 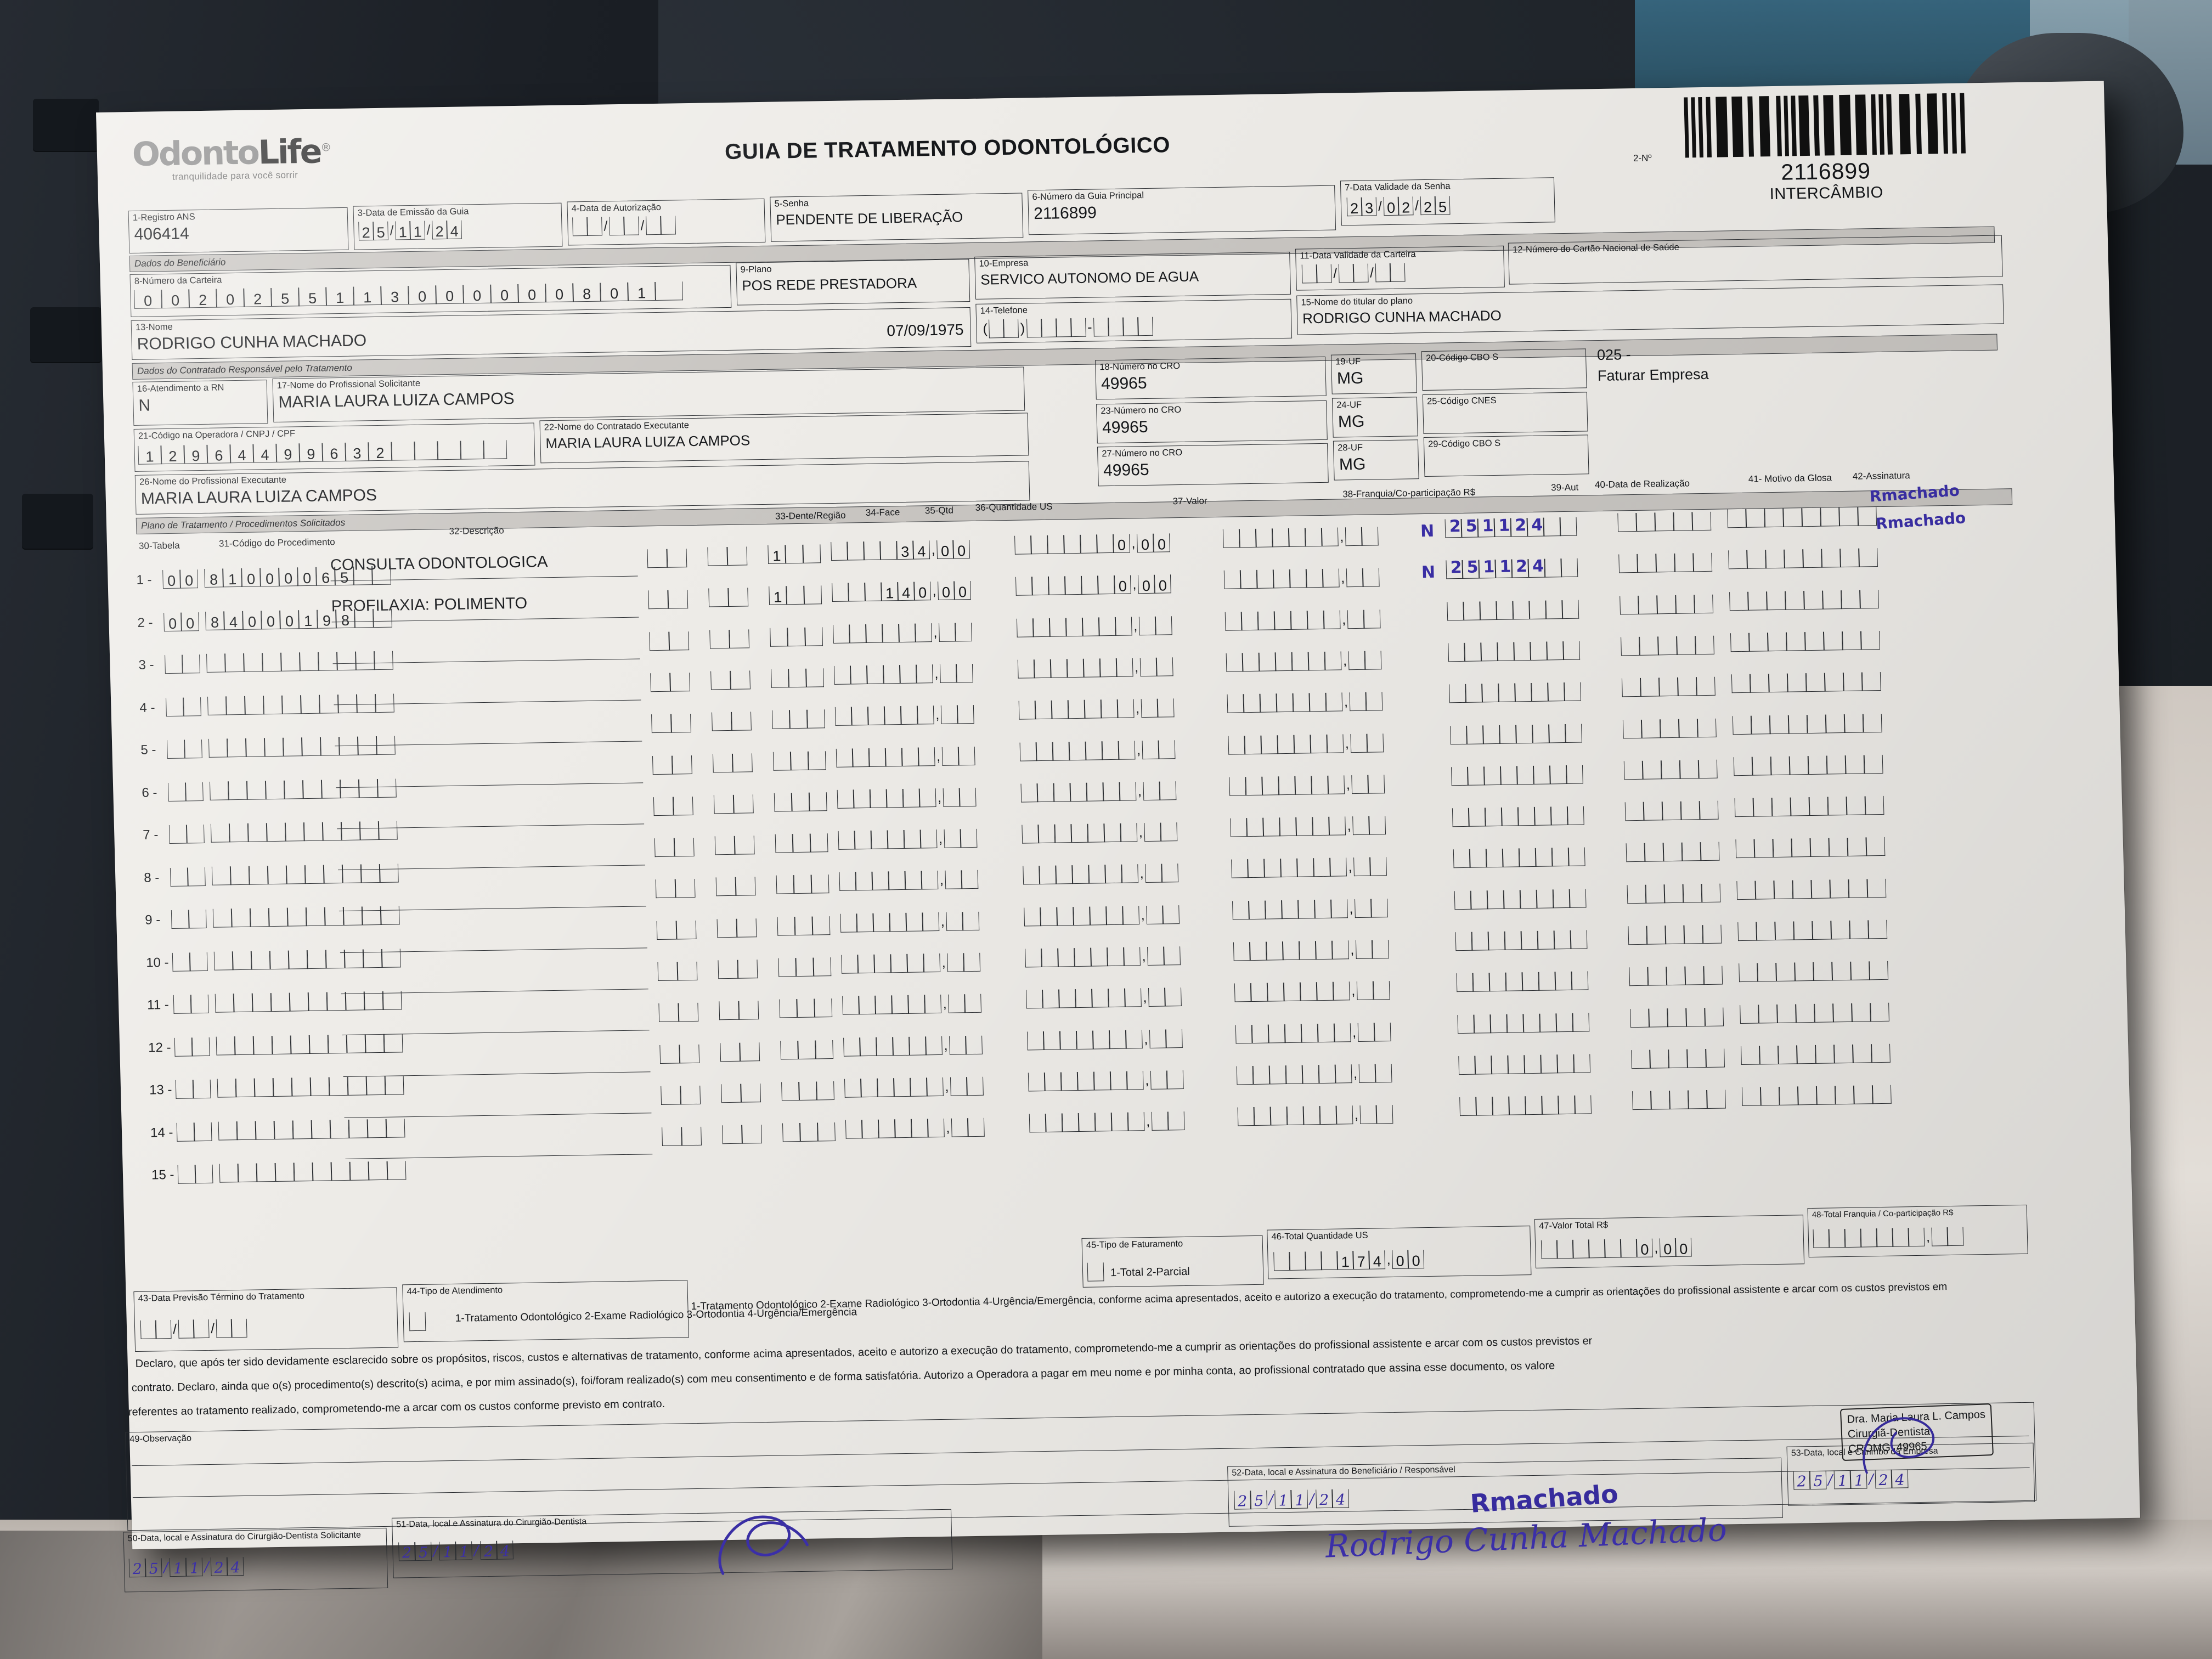 I want to click on date-comb-solicitante: 2 5/1 1/2 4, so click(x=186, y=1567).